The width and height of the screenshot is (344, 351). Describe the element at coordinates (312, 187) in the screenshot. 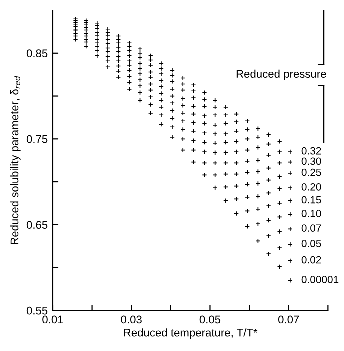

I see `series-label: 0.20` at that location.